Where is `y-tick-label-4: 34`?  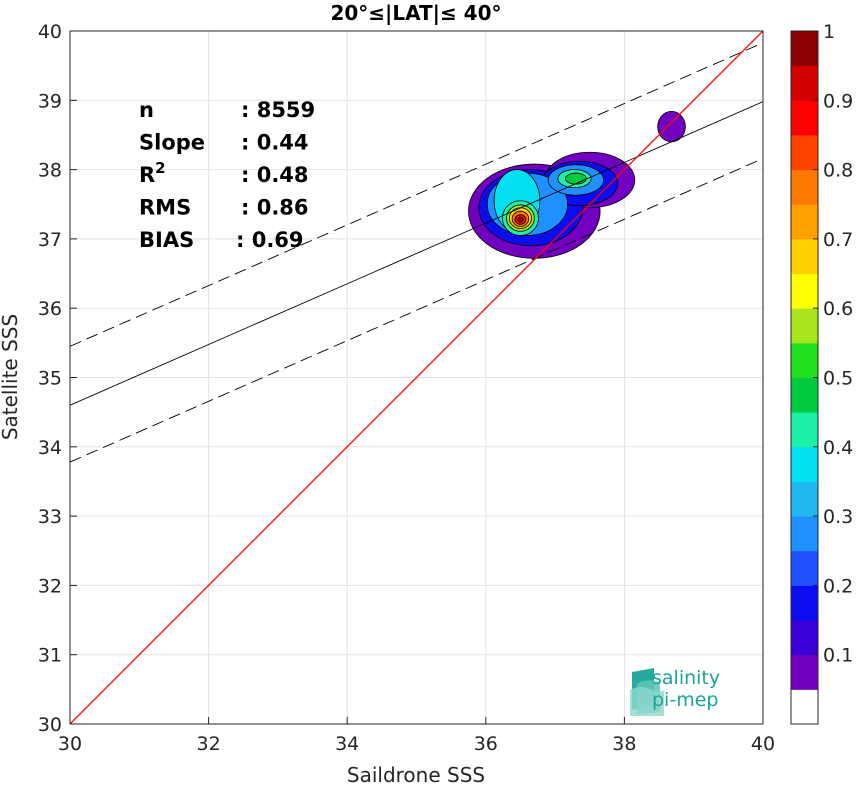
y-tick-label-4: 34 is located at coordinates (50, 448).